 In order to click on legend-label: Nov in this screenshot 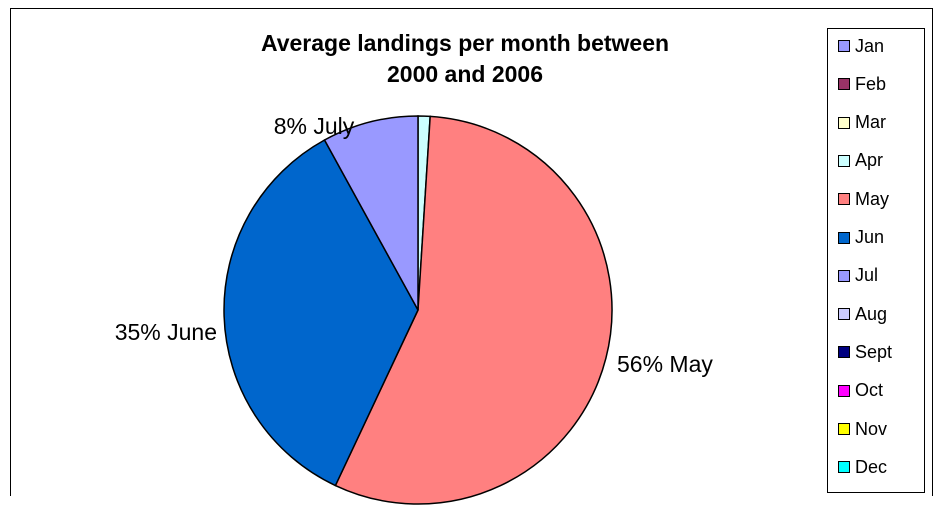, I will do `click(871, 428)`.